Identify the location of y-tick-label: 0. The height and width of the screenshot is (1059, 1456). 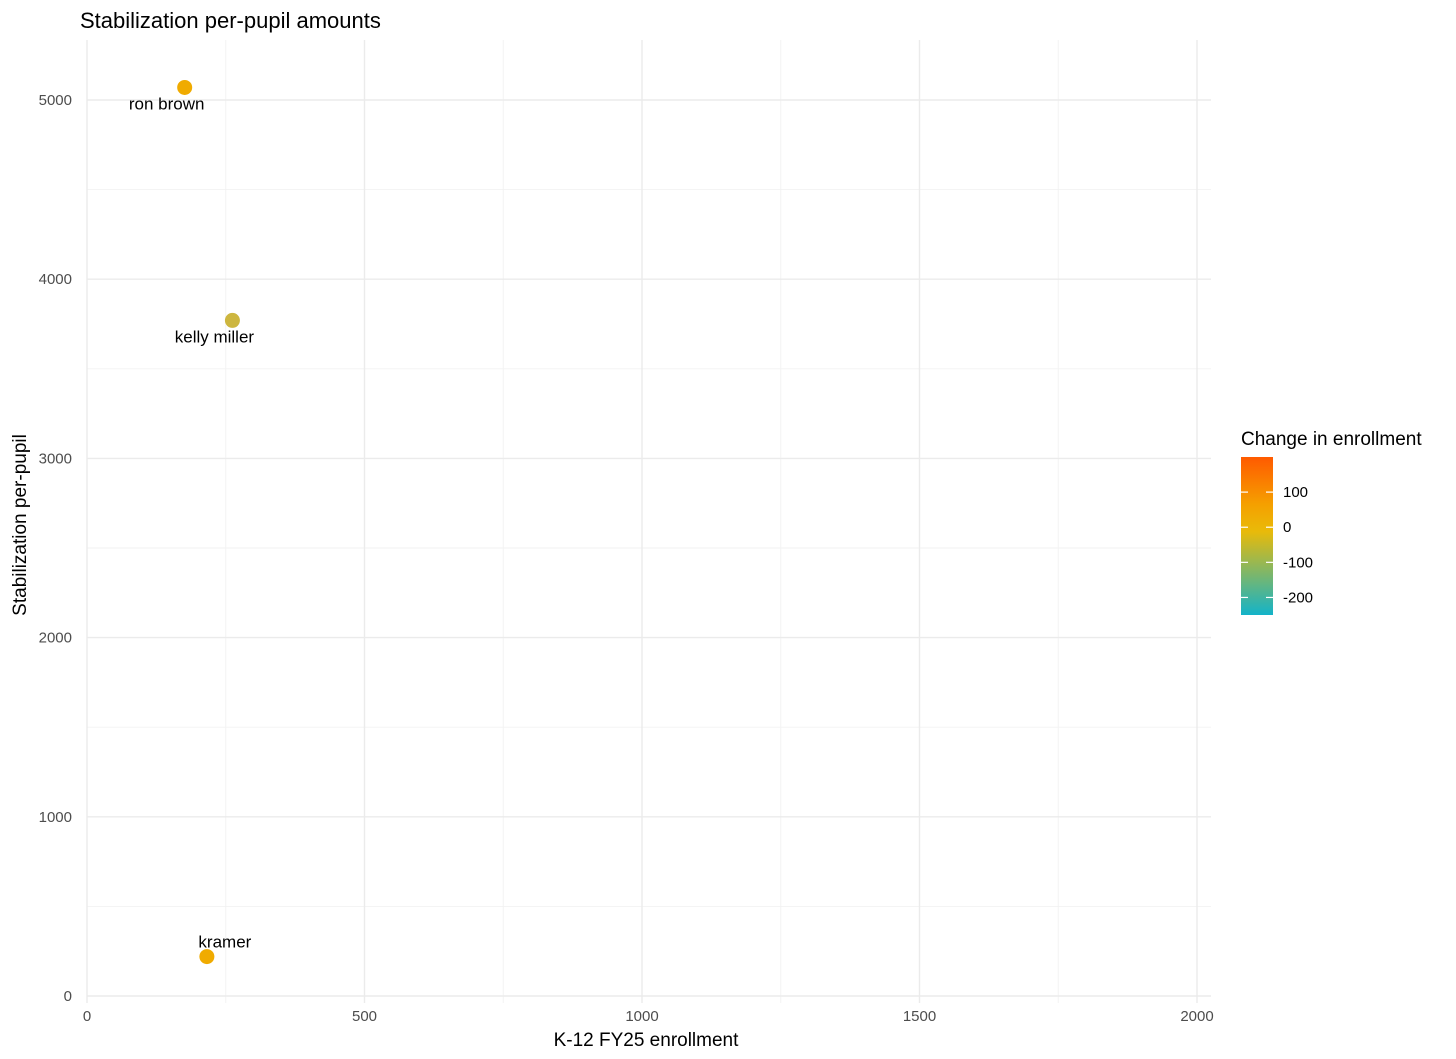
(68, 996).